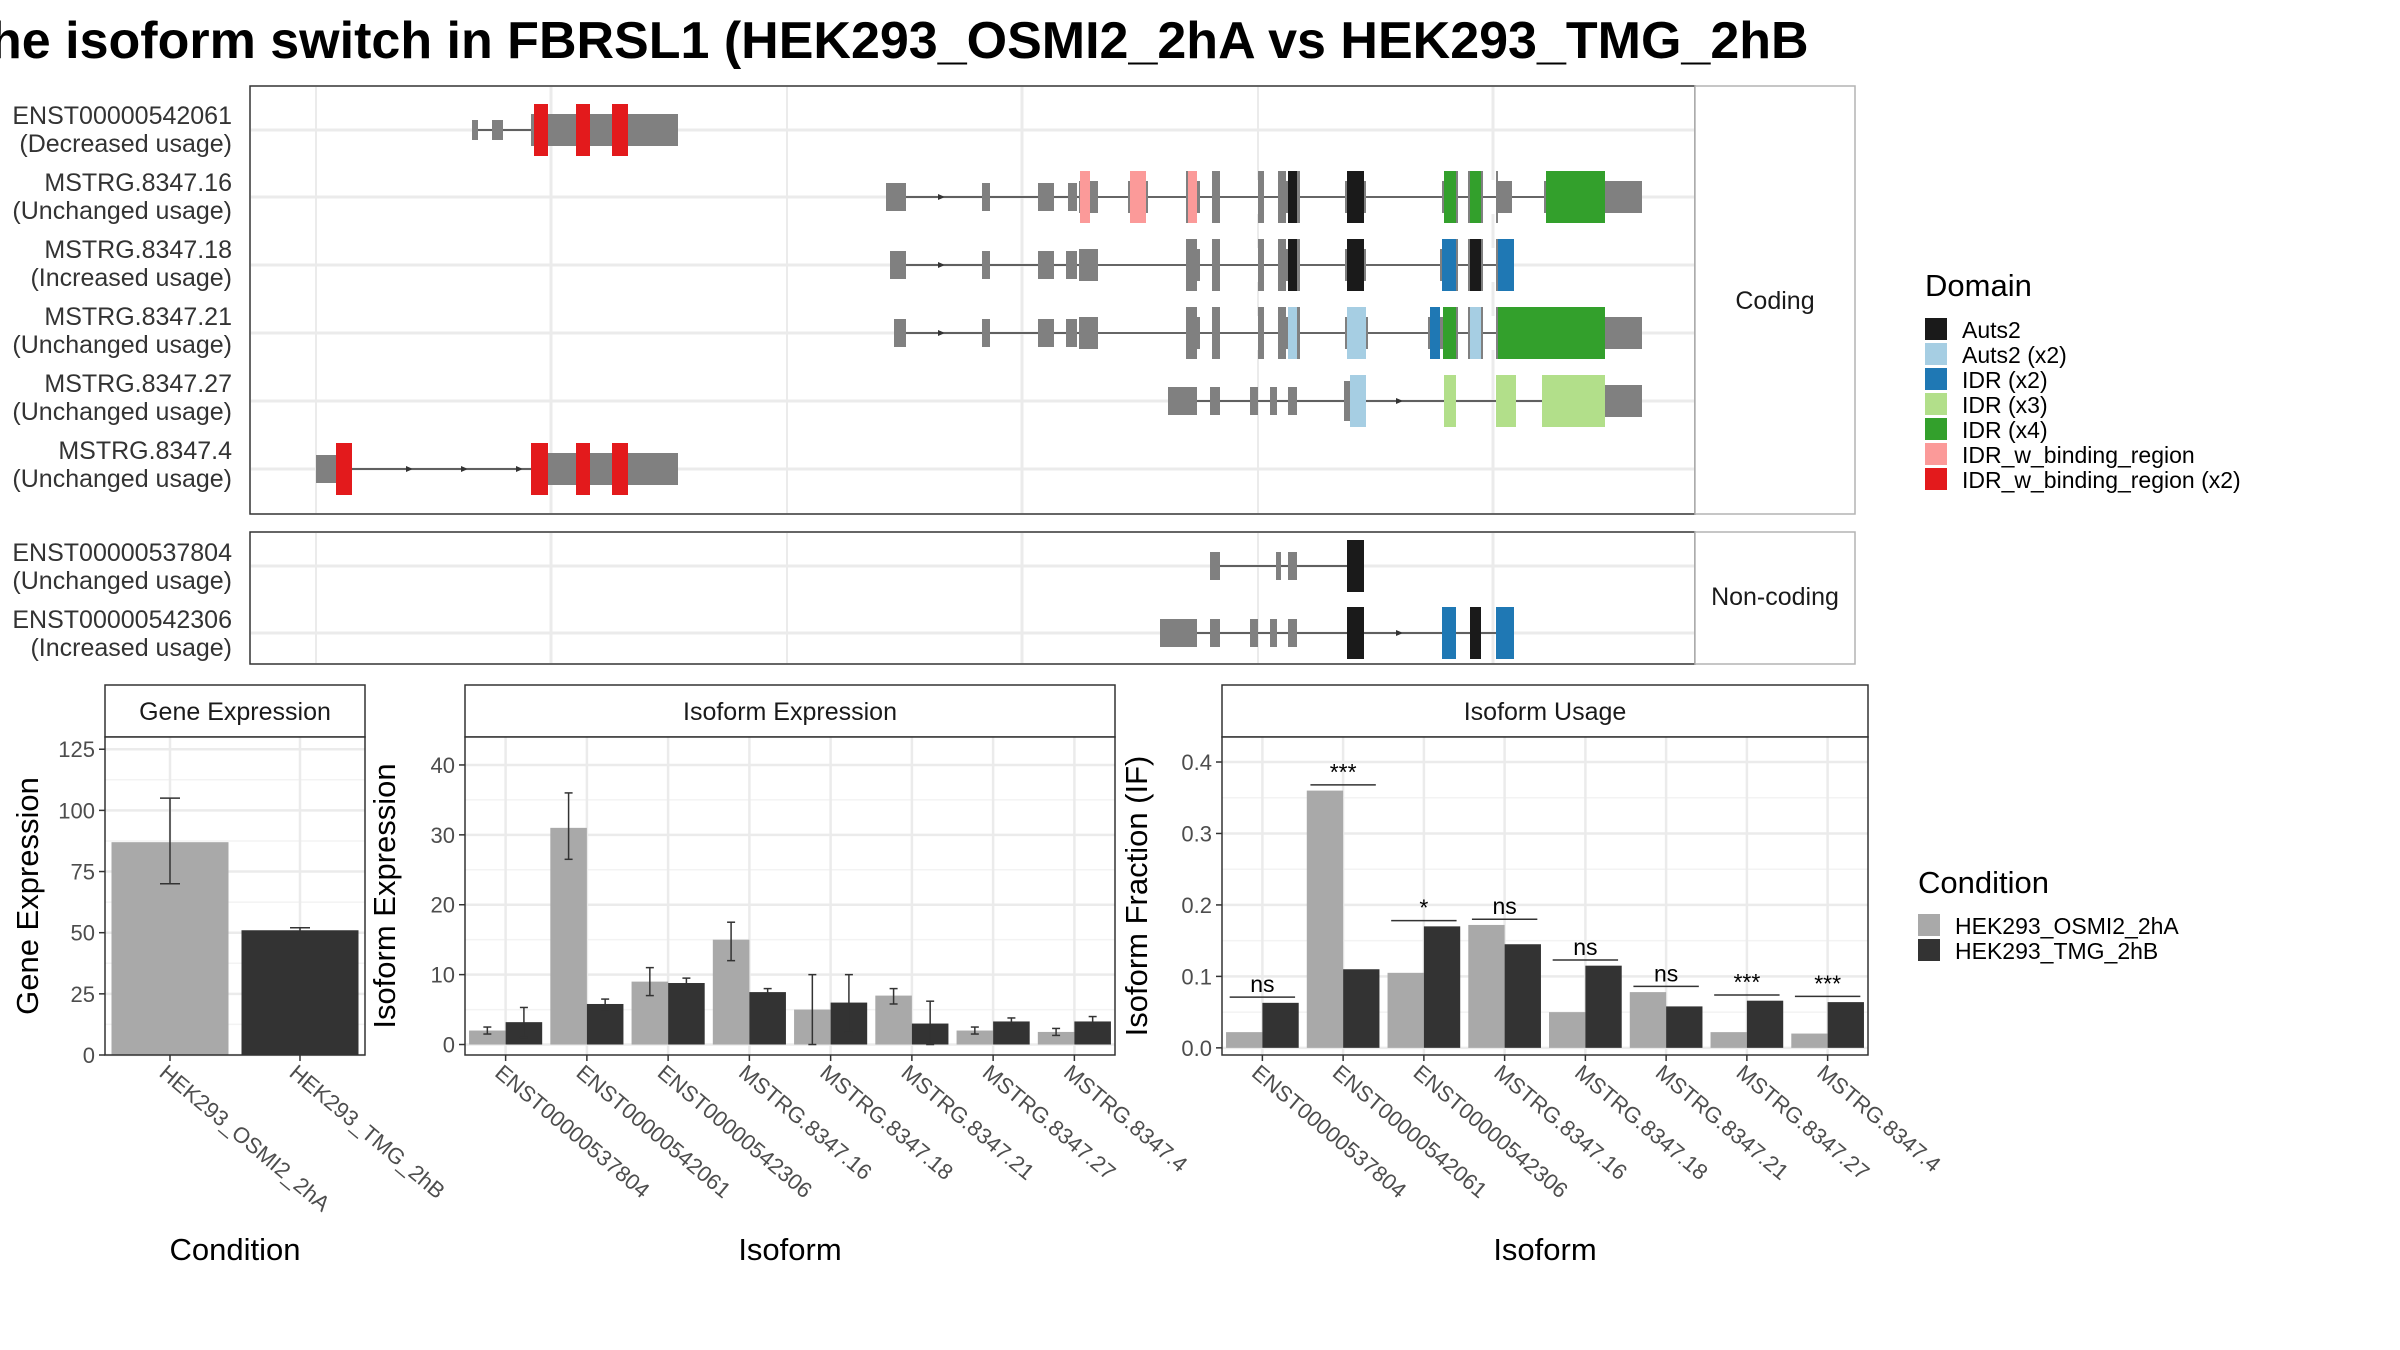 The image size is (2400, 1350). I want to click on strip-noncoding: Non-coding, so click(1775, 597).